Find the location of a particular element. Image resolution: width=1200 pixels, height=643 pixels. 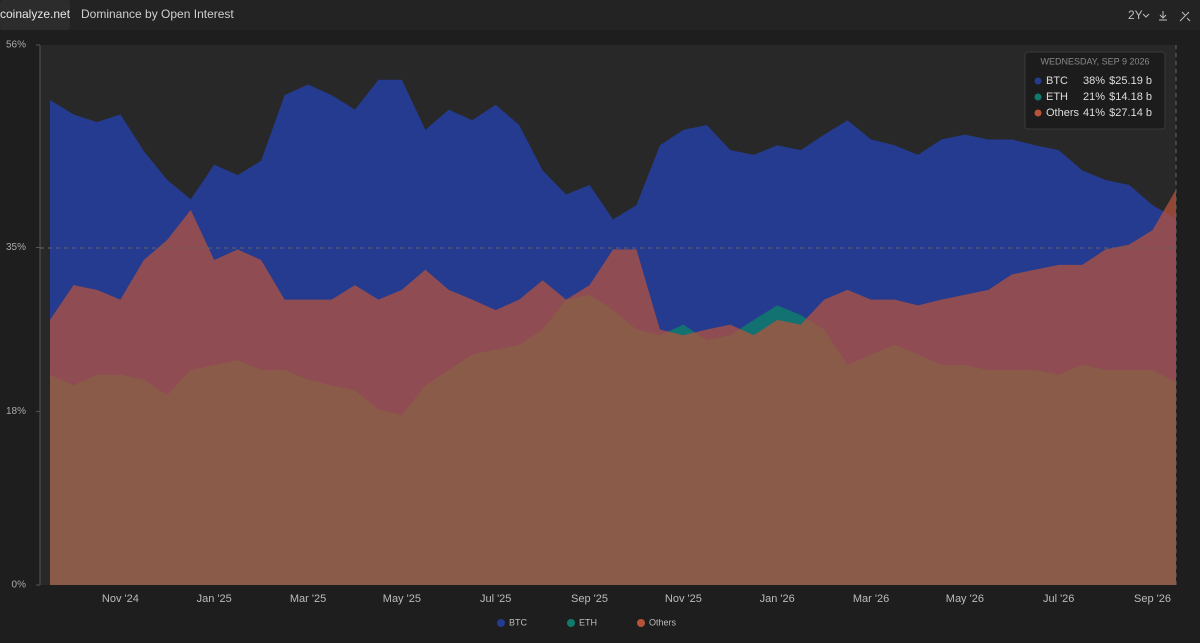

x-tick-label: Jul '25 is located at coordinates (495, 599).